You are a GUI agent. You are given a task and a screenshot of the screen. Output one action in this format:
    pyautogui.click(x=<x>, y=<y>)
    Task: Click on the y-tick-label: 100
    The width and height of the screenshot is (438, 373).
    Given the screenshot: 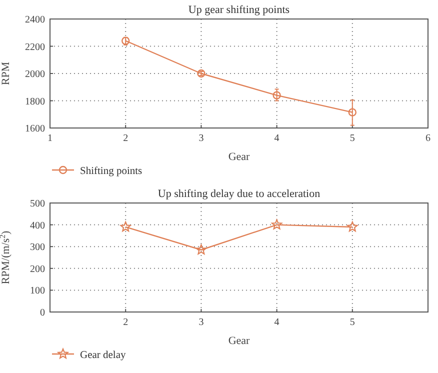 What is the action you would take?
    pyautogui.click(x=37, y=291)
    